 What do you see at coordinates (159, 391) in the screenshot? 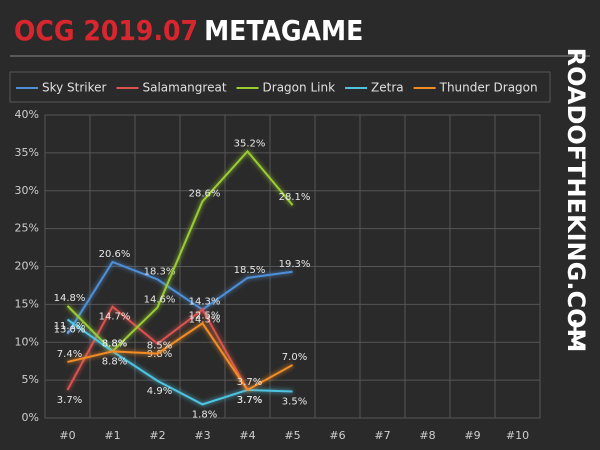
I see `data-label: 4.9%` at bounding box center [159, 391].